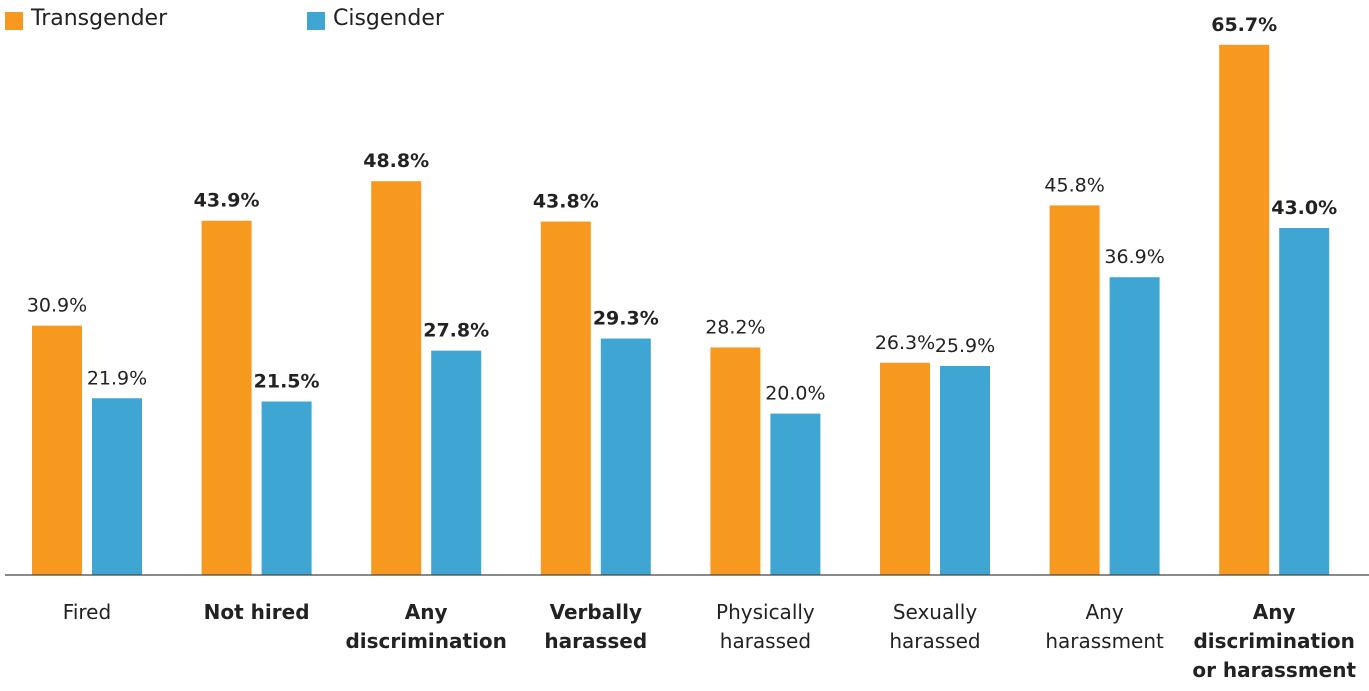 The width and height of the screenshot is (1369, 691). I want to click on value-label: 21.9%, so click(117, 378).